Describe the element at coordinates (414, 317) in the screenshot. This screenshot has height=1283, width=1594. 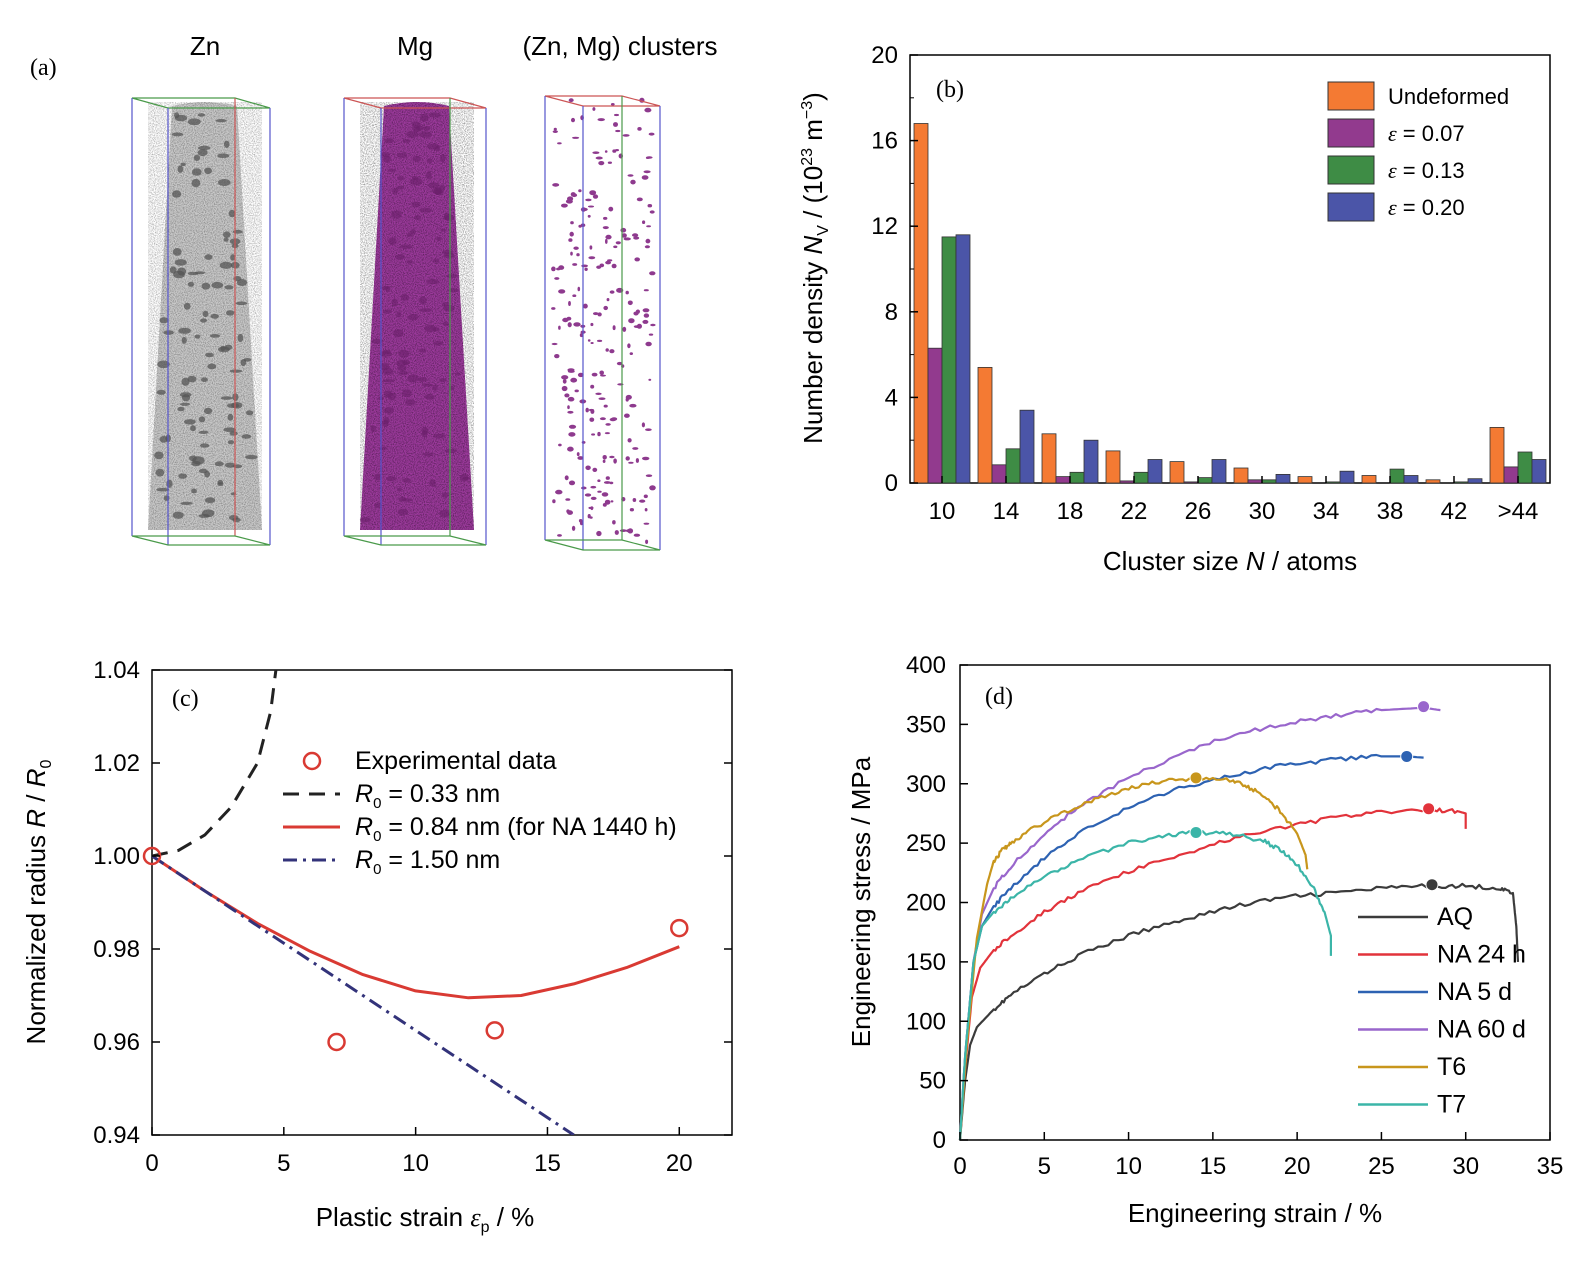
I see `mg-cluster-blobs` at that location.